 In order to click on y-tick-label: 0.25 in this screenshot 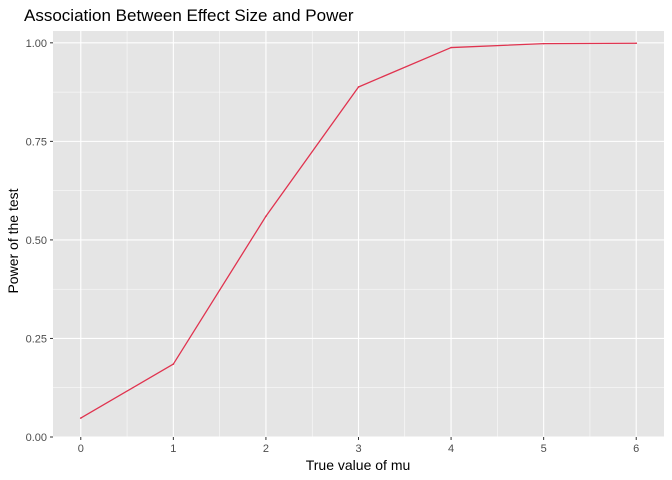, I will do `click(36, 339)`.